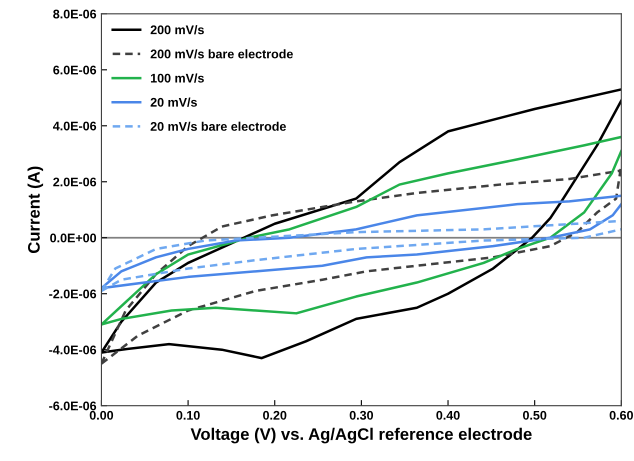 This screenshot has width=634, height=461. Describe the element at coordinates (534, 415) in the screenshot. I see `x-tick-label: 0.50` at that location.